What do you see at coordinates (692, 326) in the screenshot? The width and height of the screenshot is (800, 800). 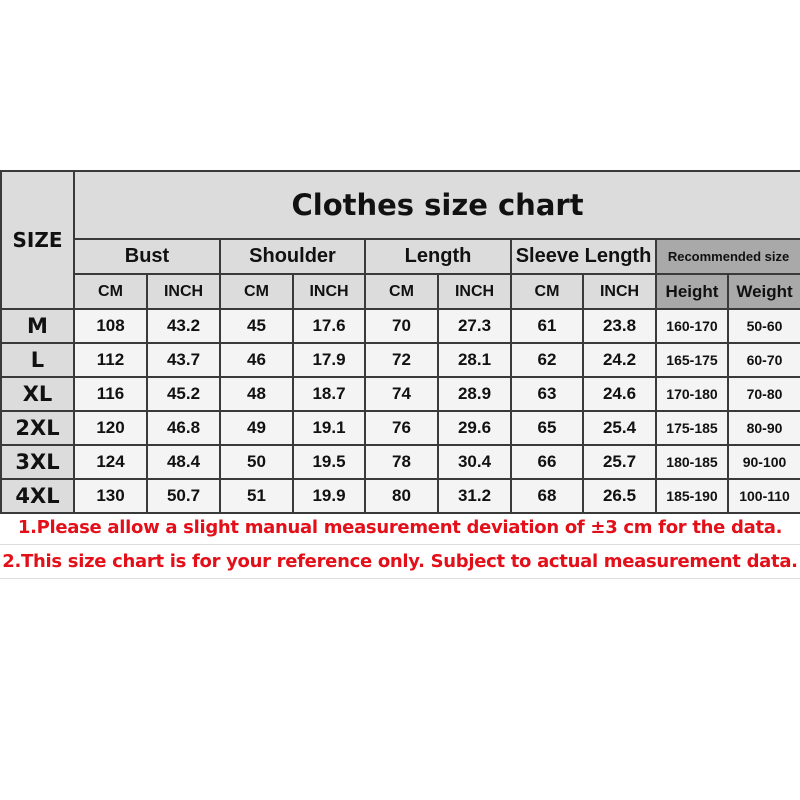 I see `table-cell: 160-170` at bounding box center [692, 326].